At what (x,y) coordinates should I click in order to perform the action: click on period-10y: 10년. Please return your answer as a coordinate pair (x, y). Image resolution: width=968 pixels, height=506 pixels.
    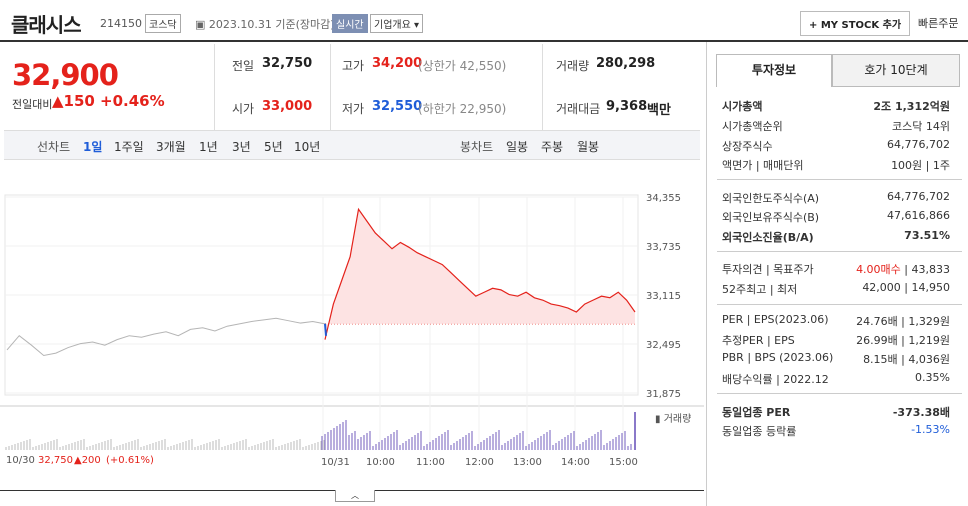
    Looking at the image, I should click on (307, 147).